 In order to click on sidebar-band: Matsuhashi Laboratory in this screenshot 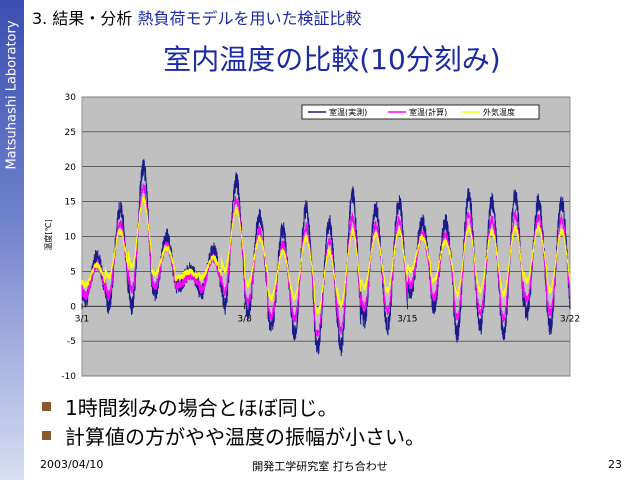, I will do `click(12, 240)`.